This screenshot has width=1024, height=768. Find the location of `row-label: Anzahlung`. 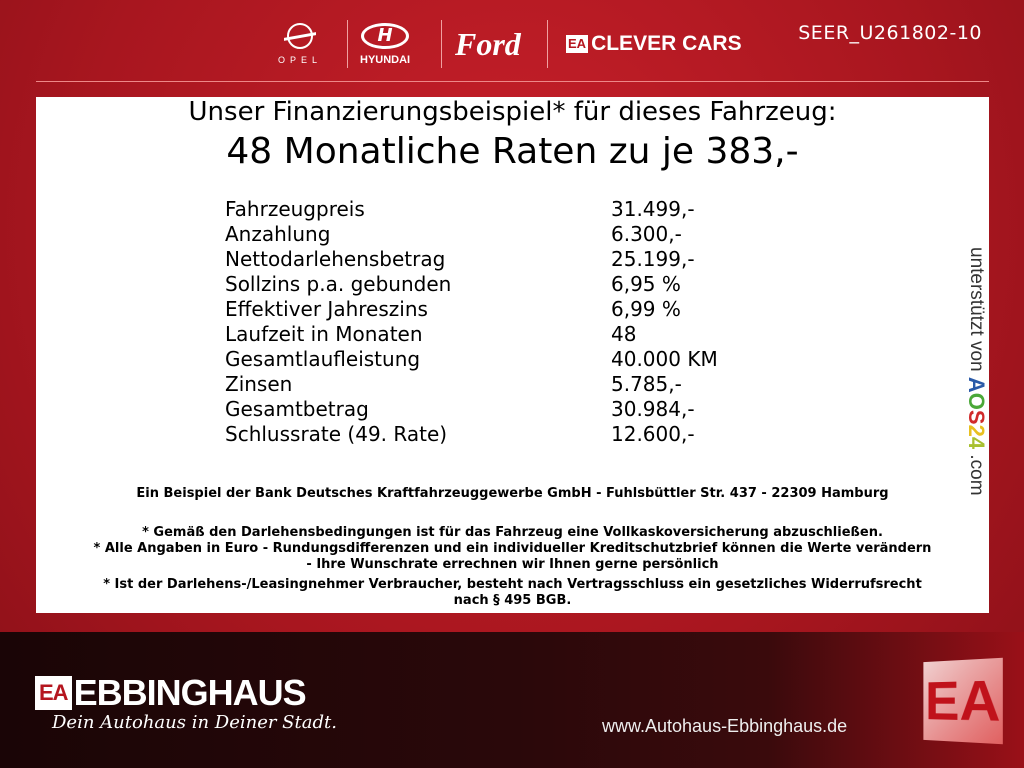

row-label: Anzahlung is located at coordinates (278, 234).